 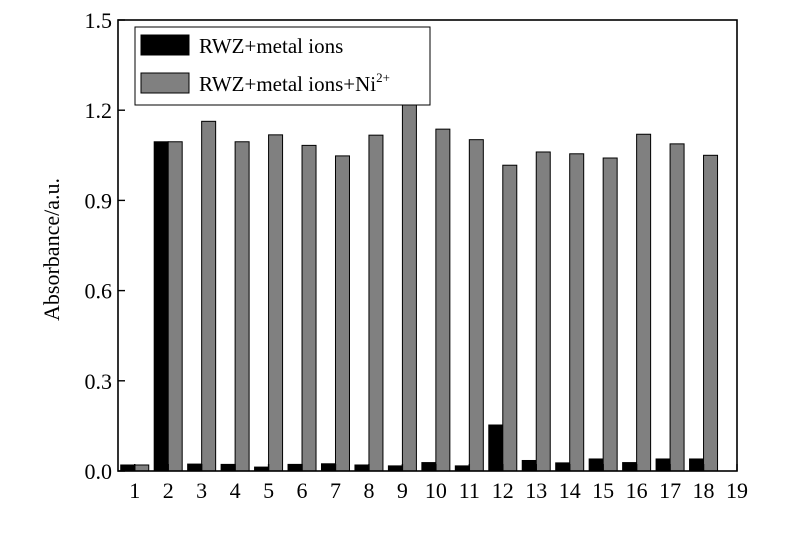 What do you see at coordinates (99, 20) in the screenshot?
I see `y-tick-label: 1.5` at bounding box center [99, 20].